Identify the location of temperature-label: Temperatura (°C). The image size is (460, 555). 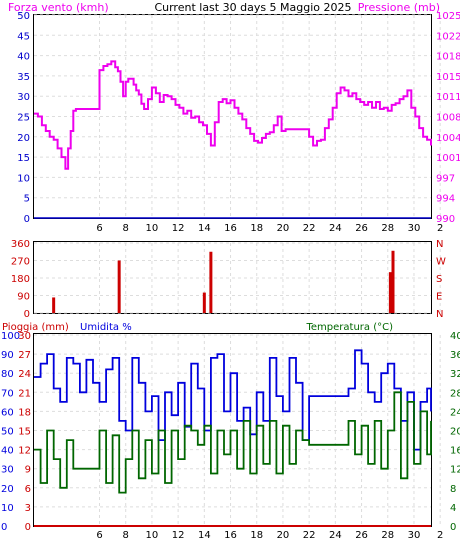
(349, 327).